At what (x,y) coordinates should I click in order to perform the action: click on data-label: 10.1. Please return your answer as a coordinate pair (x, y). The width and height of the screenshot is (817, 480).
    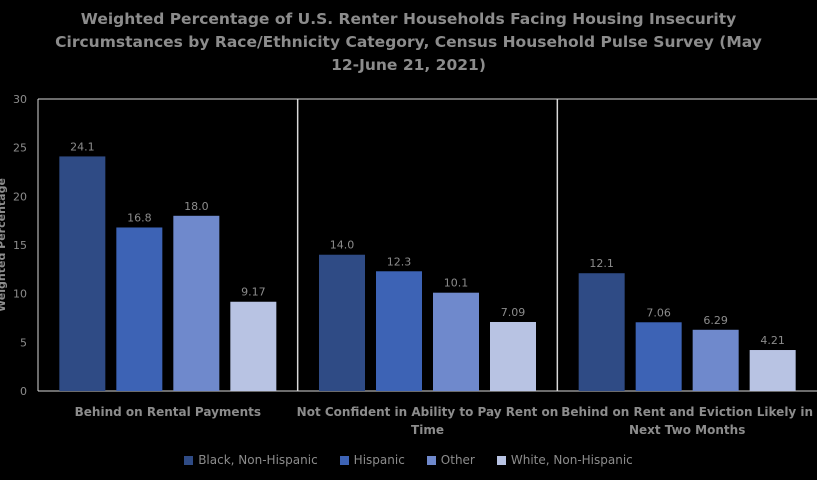
    Looking at the image, I should click on (456, 283).